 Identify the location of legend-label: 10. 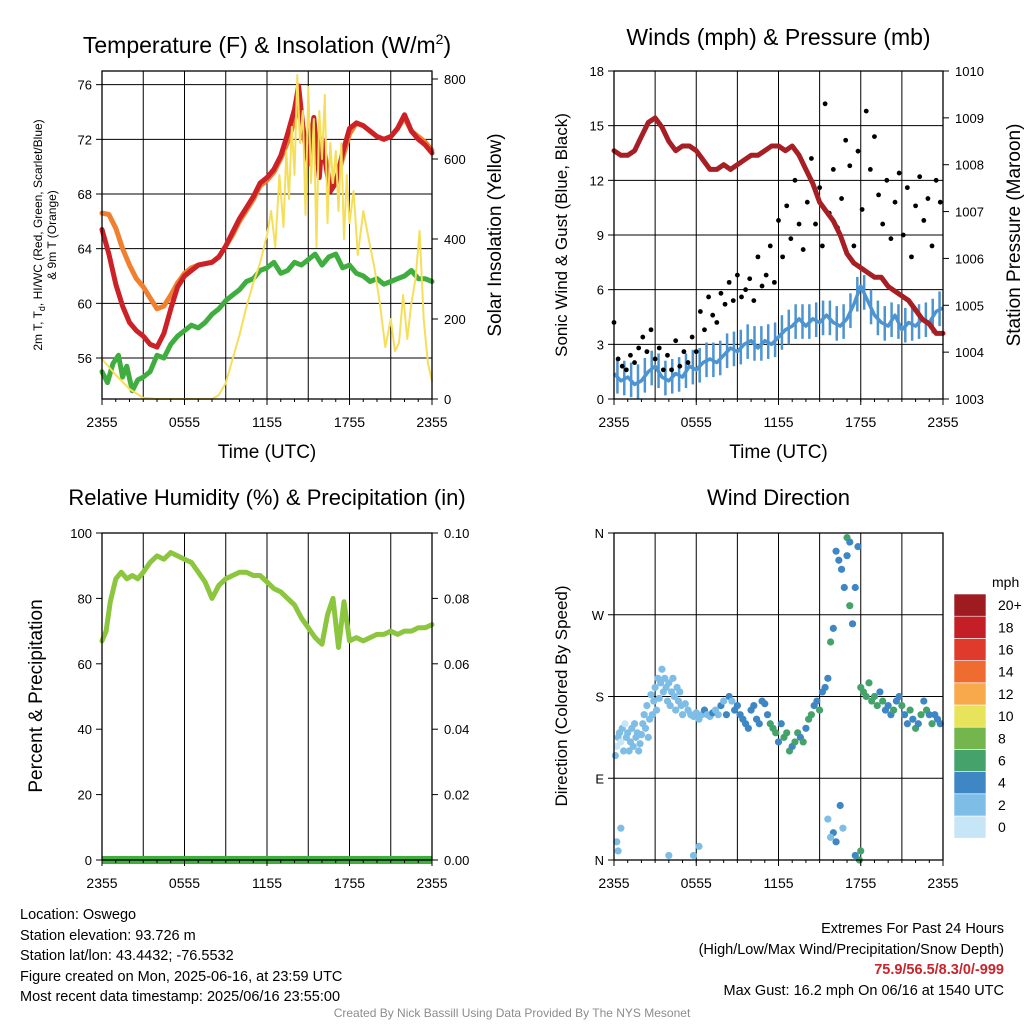
(1006, 716).